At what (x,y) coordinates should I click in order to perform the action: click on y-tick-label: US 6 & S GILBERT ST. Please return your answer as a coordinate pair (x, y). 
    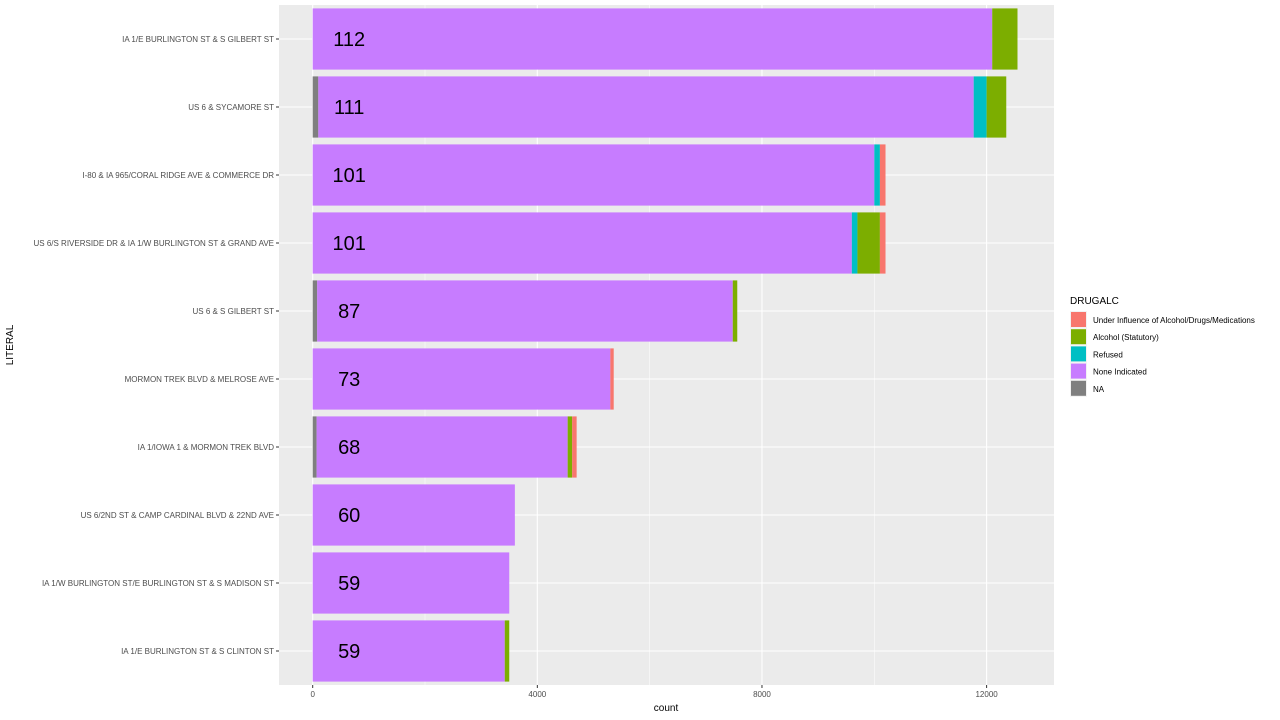
    Looking at the image, I should click on (233, 311).